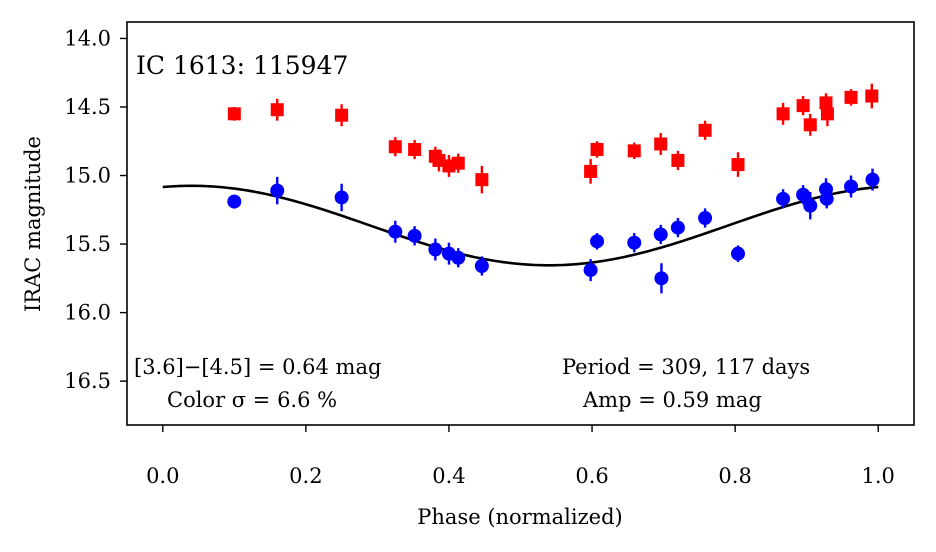  What do you see at coordinates (252, 400) in the screenshot?
I see `color-sigma-annotation: Color σ = 6.6 %` at bounding box center [252, 400].